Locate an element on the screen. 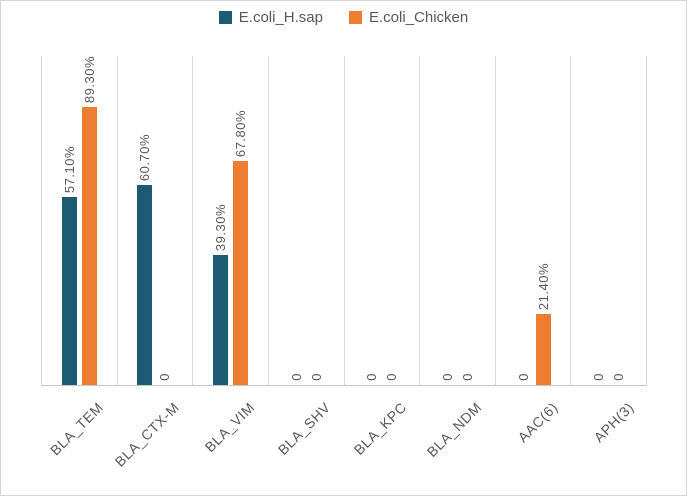 Image resolution: width=687 pixels, height=496 pixels. legend-label-ecoli-hsap: E.coli_H.sap is located at coordinates (280, 17).